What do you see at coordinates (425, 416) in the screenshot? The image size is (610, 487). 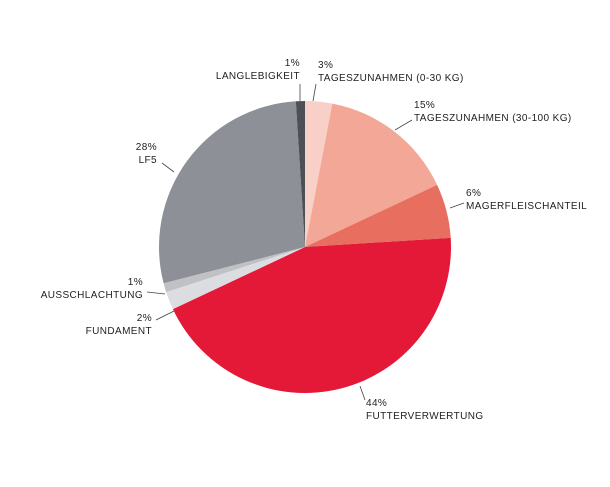 I see `category-label: FUTTERVERWERTUNG` at bounding box center [425, 416].